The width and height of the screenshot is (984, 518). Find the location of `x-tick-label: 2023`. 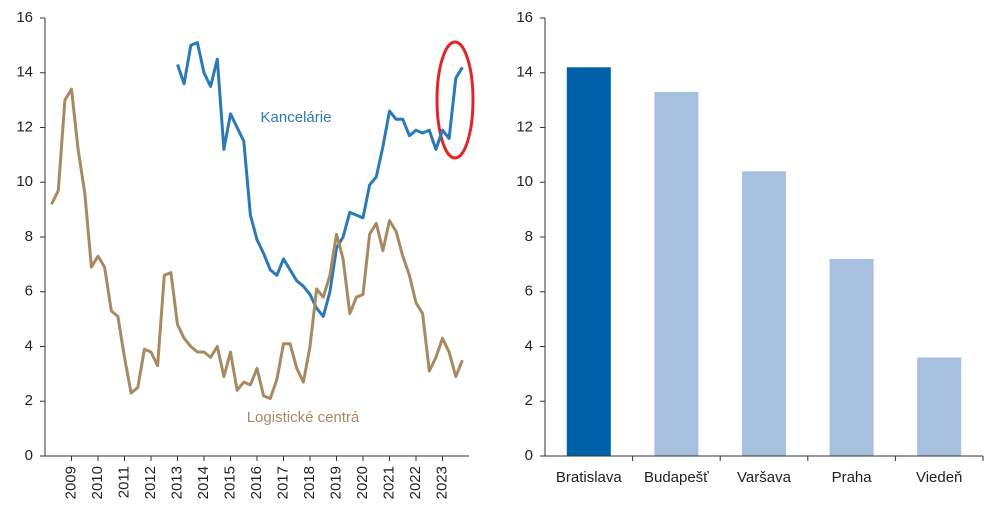

x-tick-label: 2023 is located at coordinates (441, 482).